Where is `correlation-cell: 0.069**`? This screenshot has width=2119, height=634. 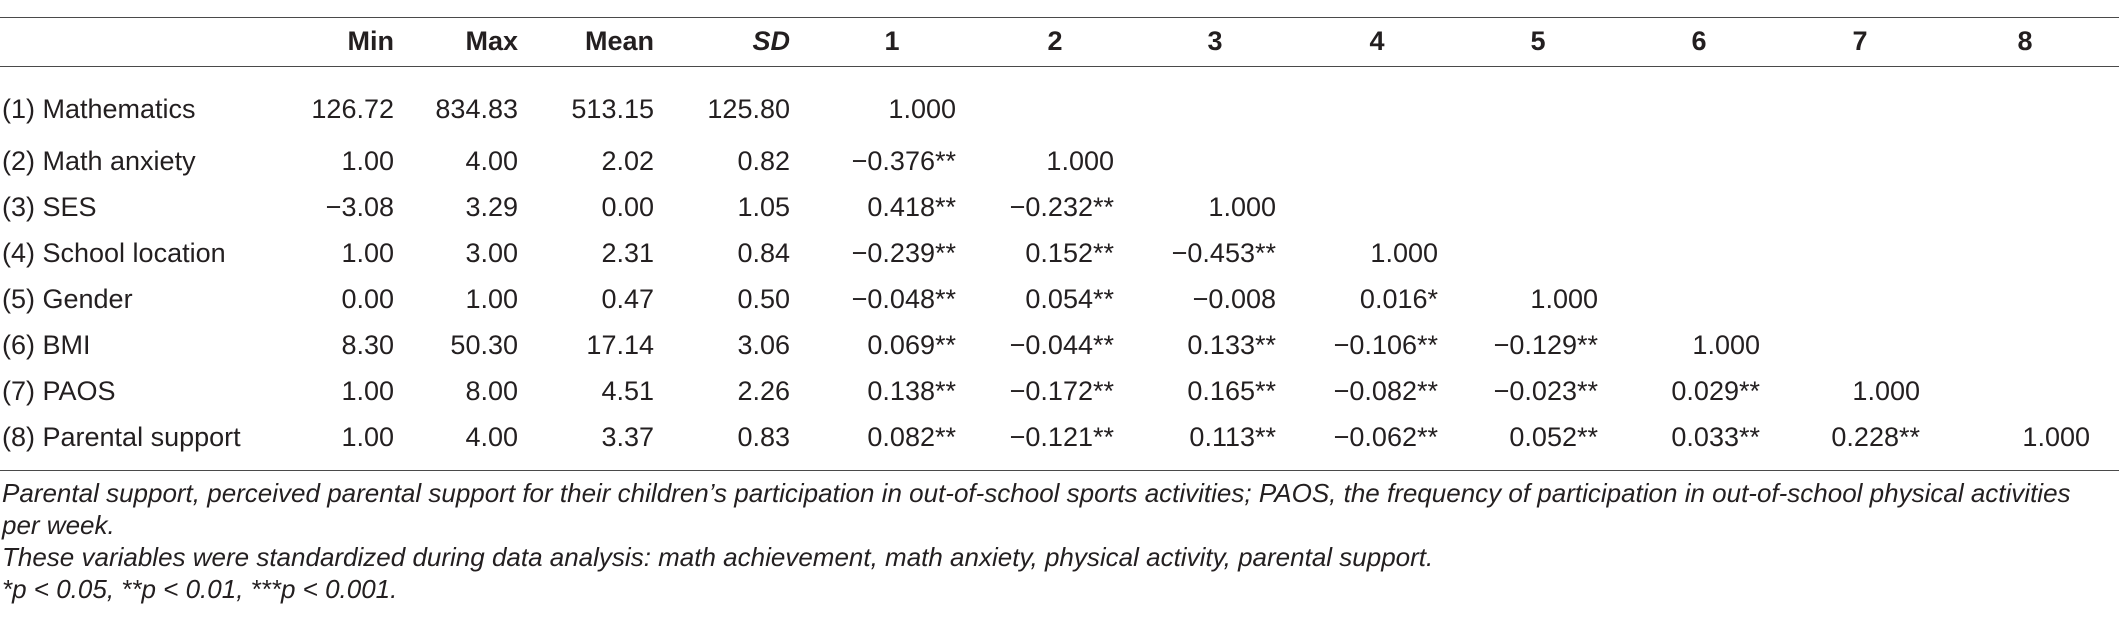
correlation-cell: 0.069** is located at coordinates (911, 344).